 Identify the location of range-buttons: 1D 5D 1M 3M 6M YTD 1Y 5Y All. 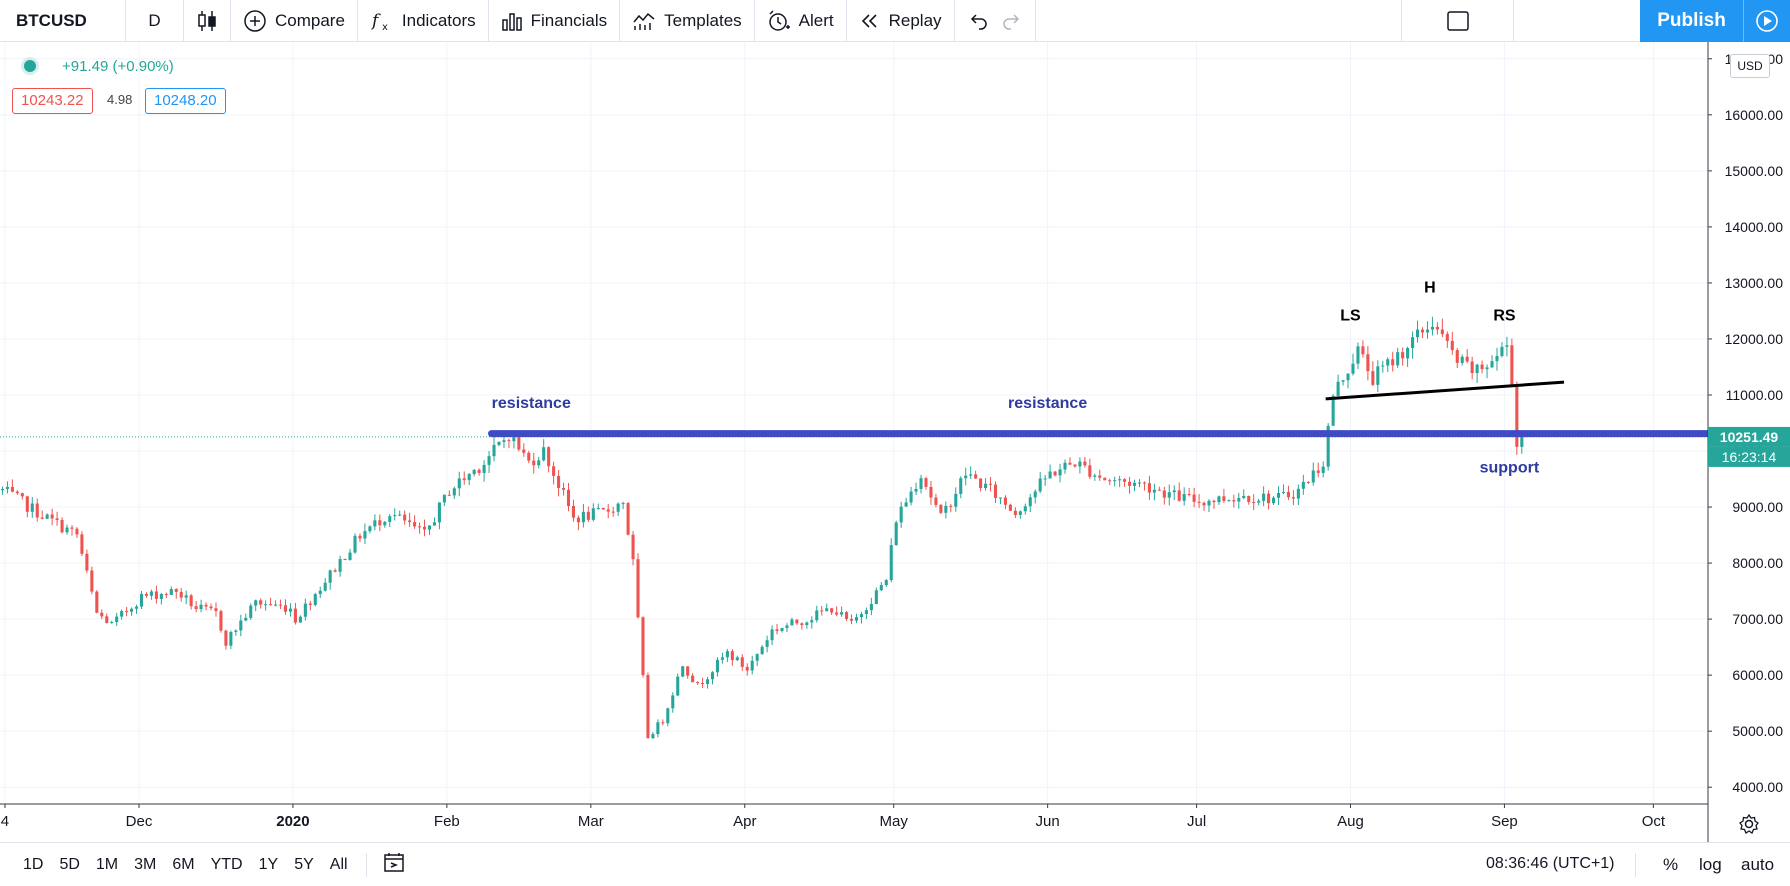
(178, 865).